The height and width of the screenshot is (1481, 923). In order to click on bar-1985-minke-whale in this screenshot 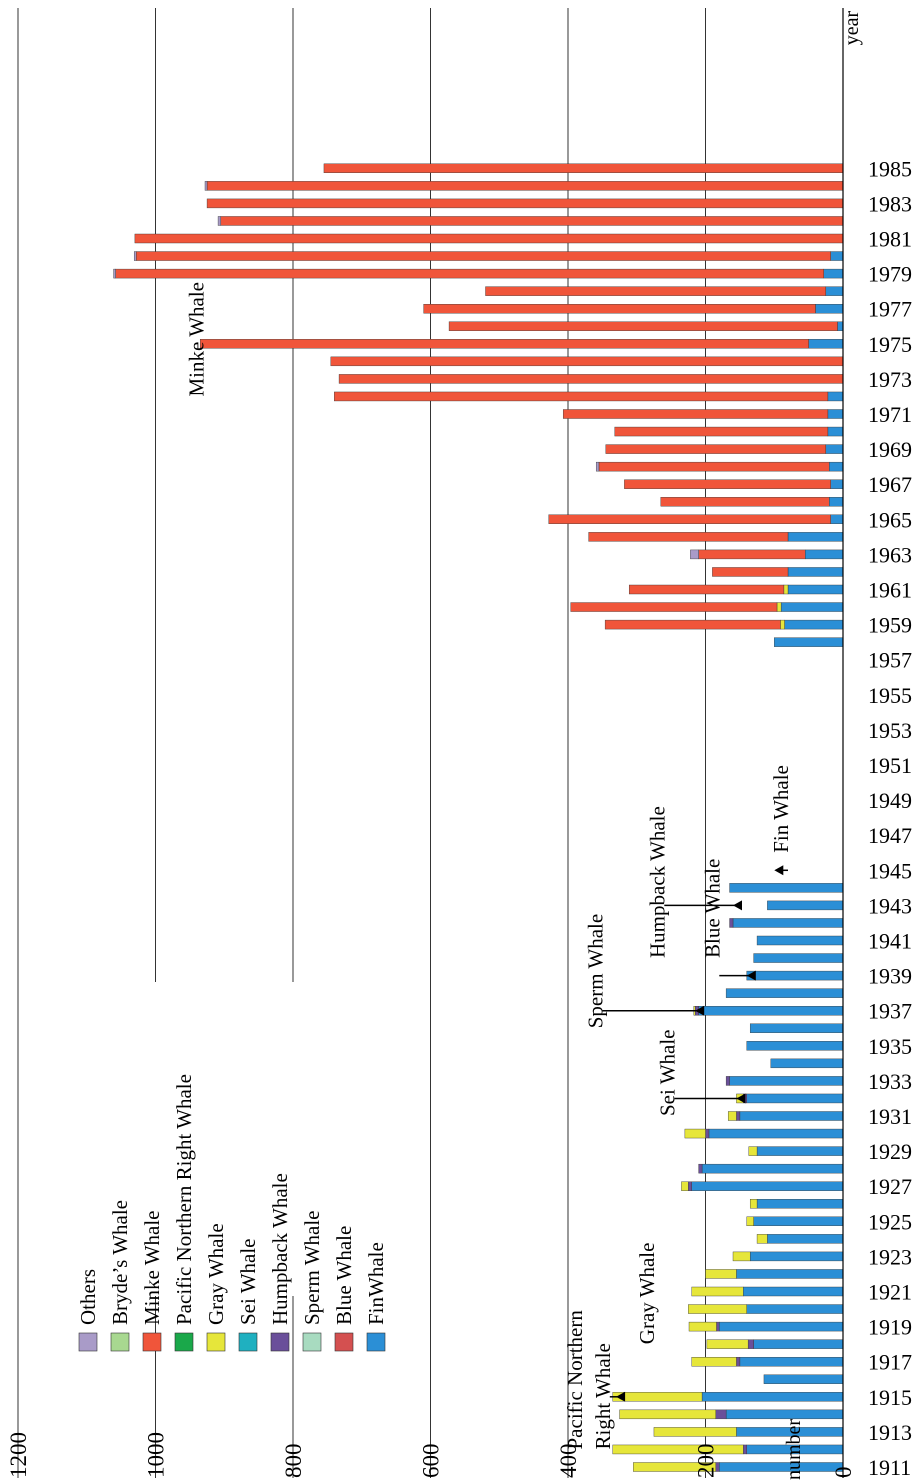, I will do `click(583, 168)`.